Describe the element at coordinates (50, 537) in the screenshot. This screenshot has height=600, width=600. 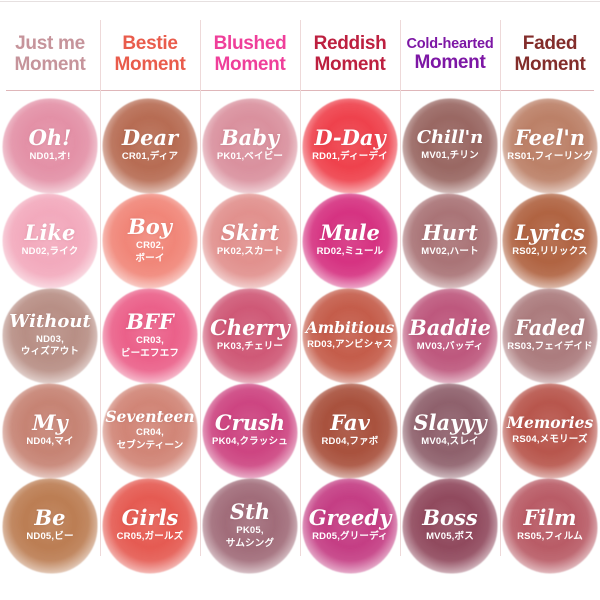
I see `shade-code-line: ND05,ビー` at that location.